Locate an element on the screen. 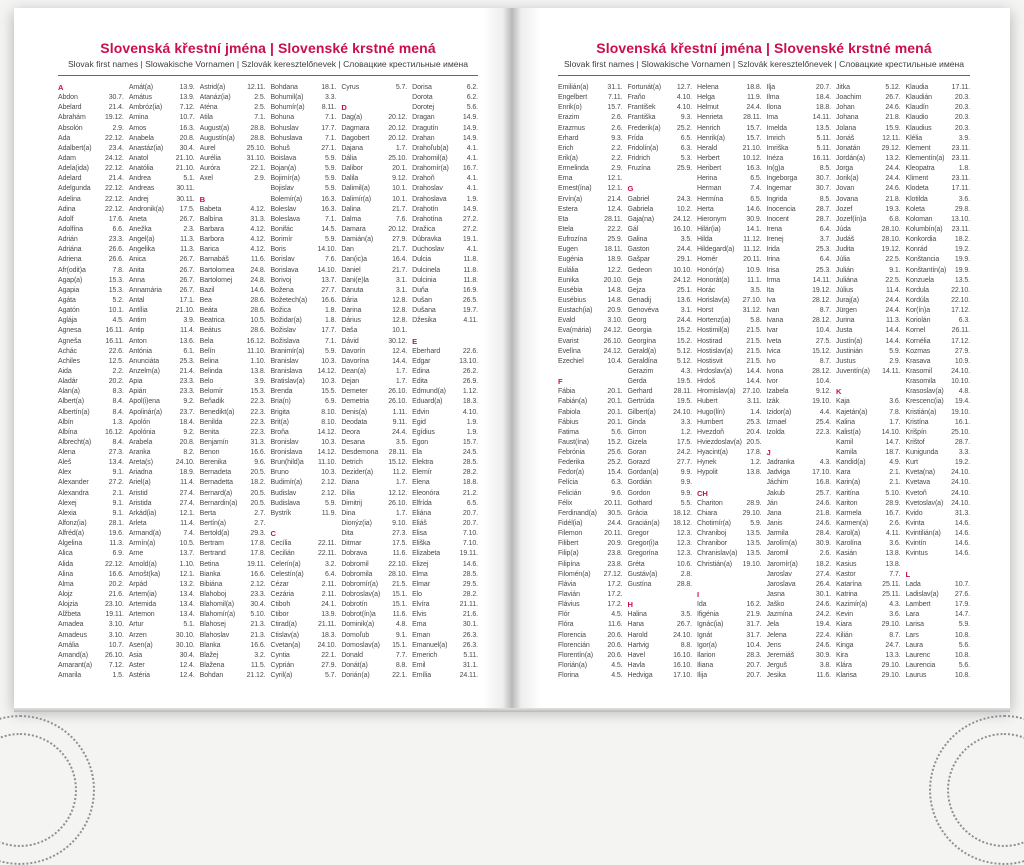  name: Jordán(a) is located at coordinates (851, 158).